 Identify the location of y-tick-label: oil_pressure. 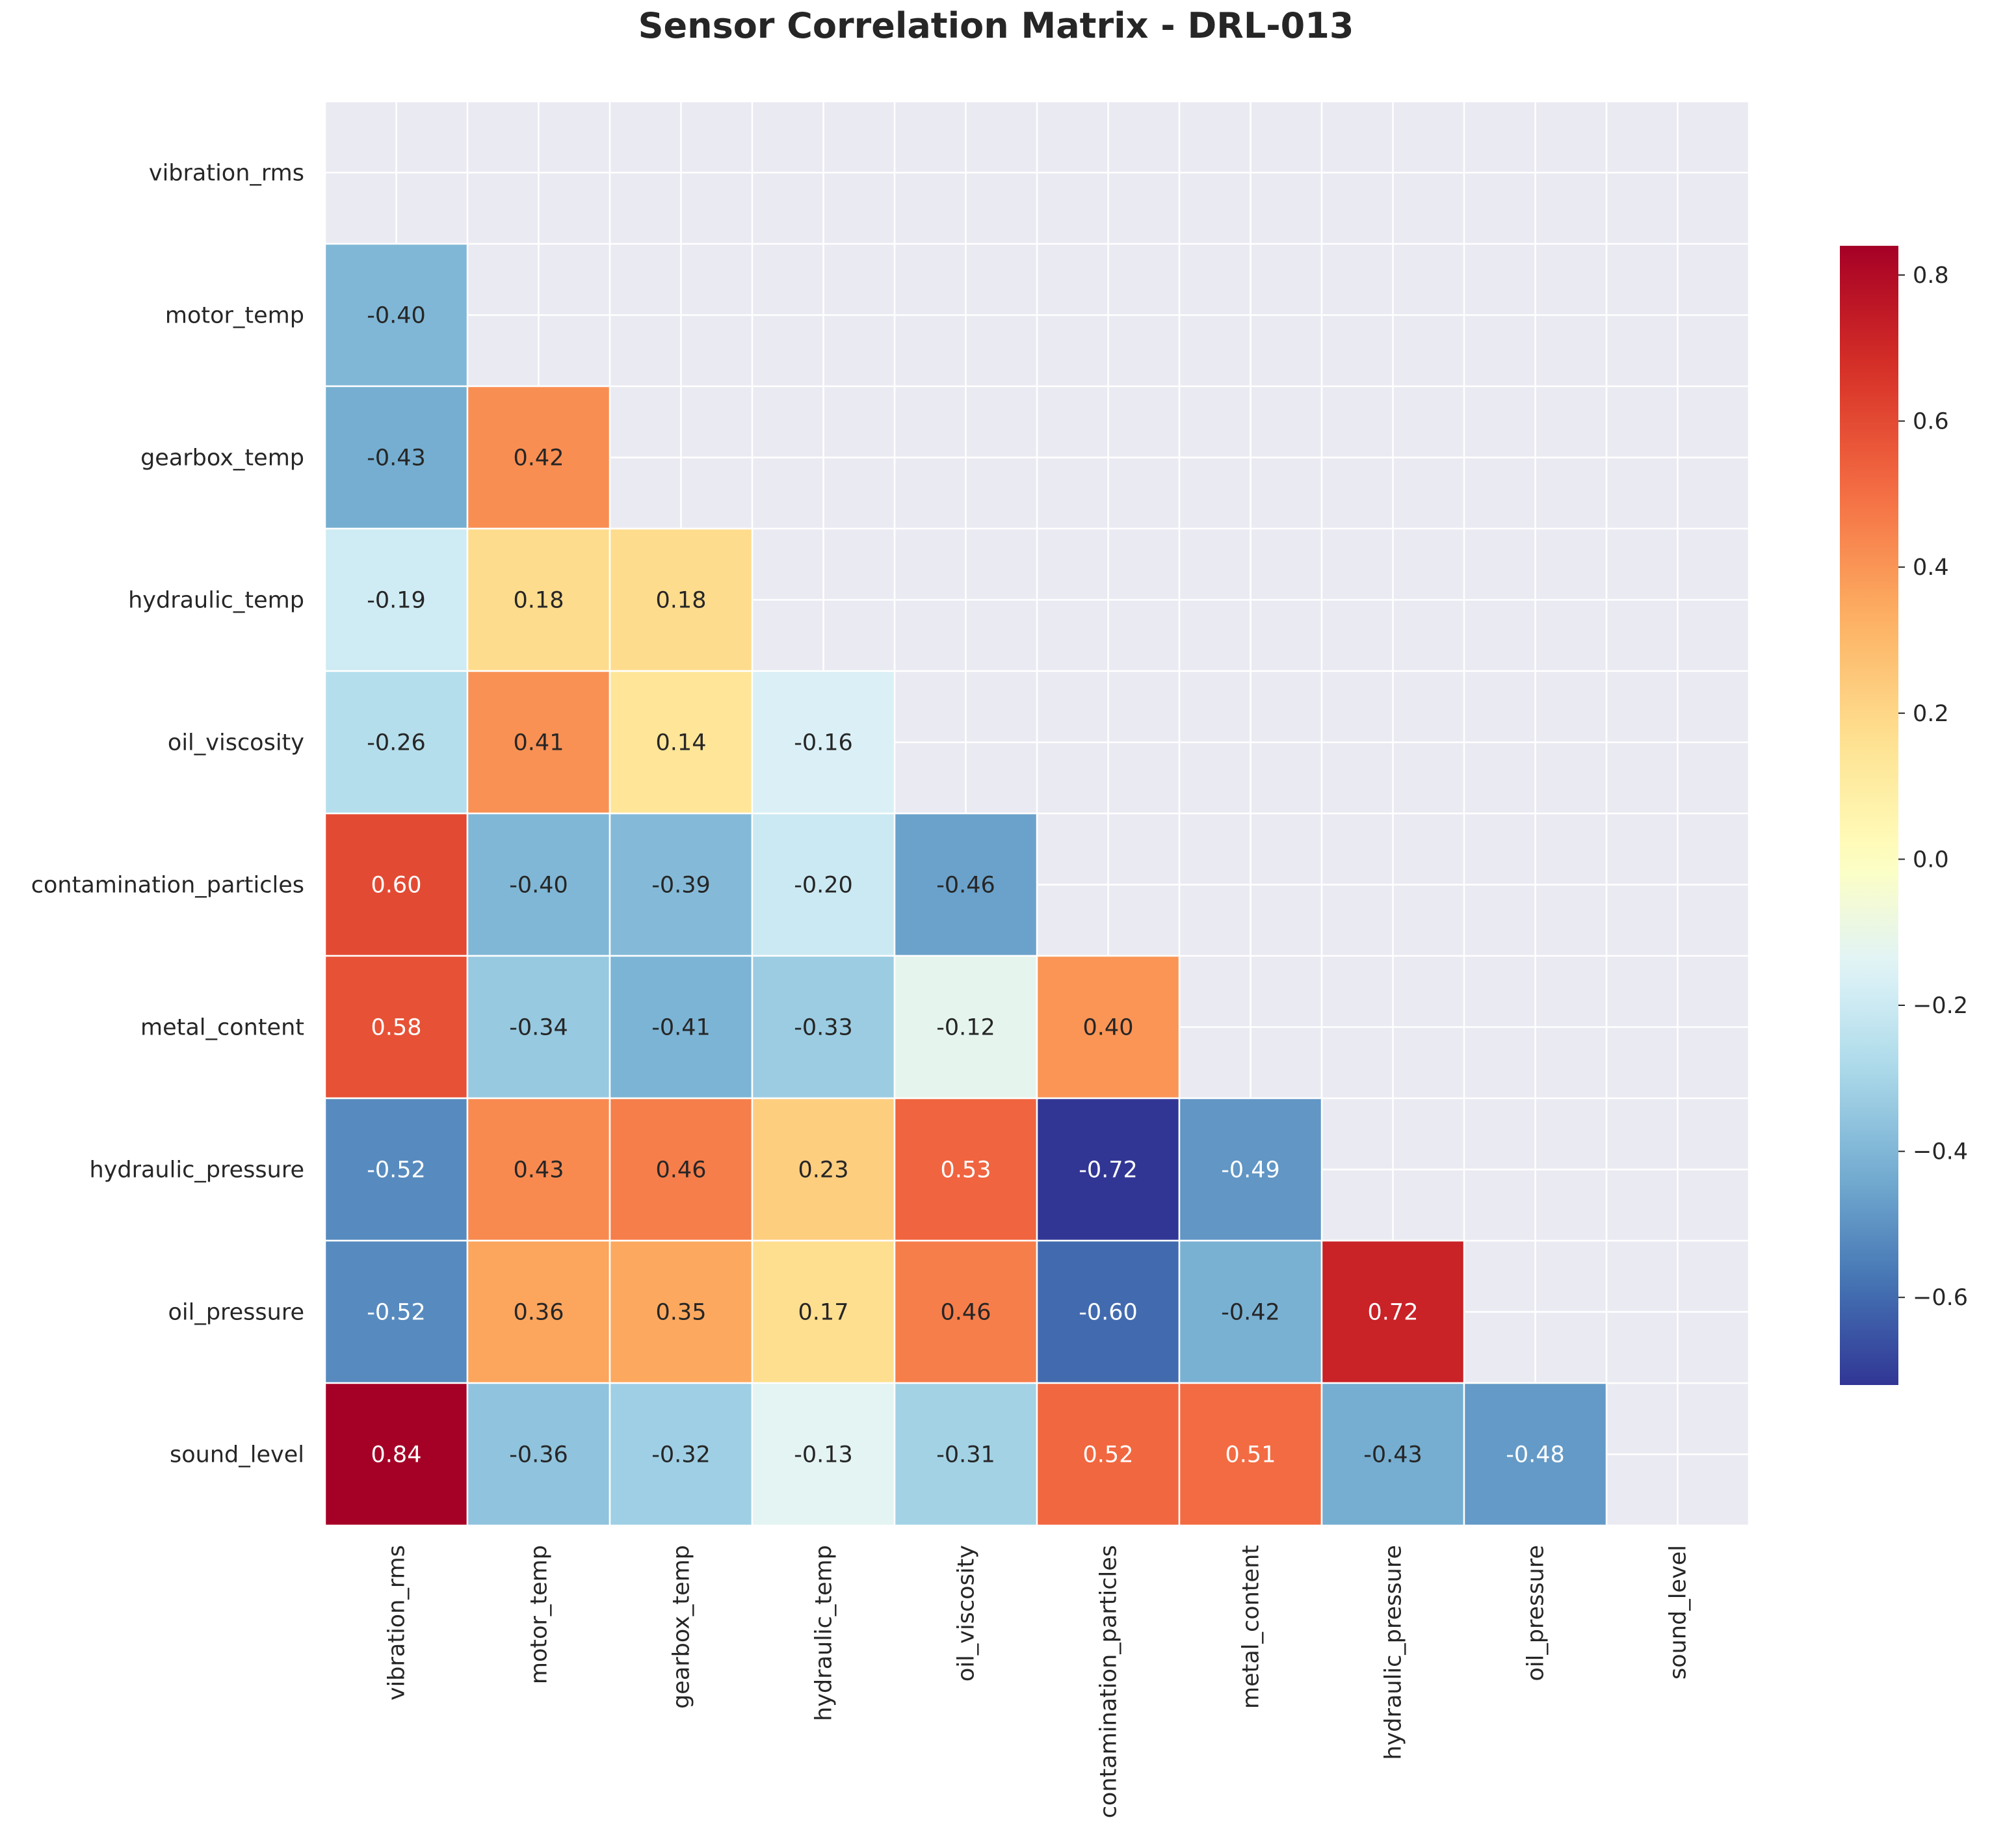
(236, 1313).